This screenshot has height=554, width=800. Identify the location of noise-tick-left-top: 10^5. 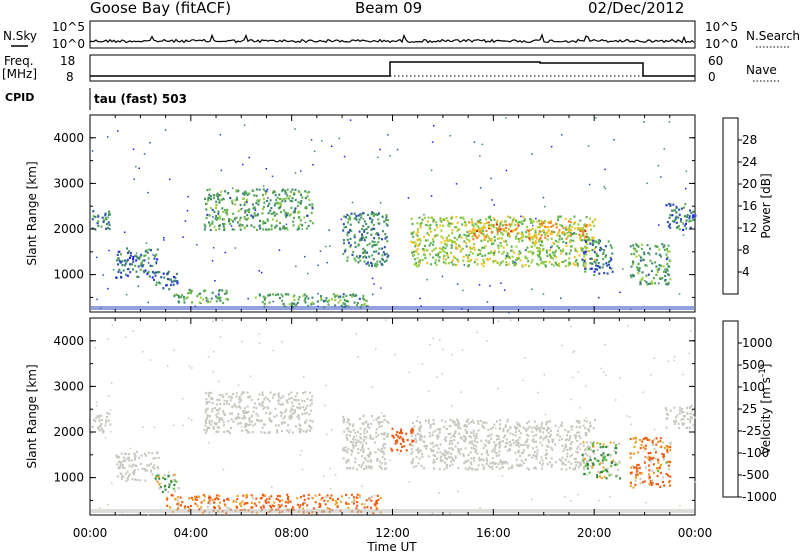
(68, 27).